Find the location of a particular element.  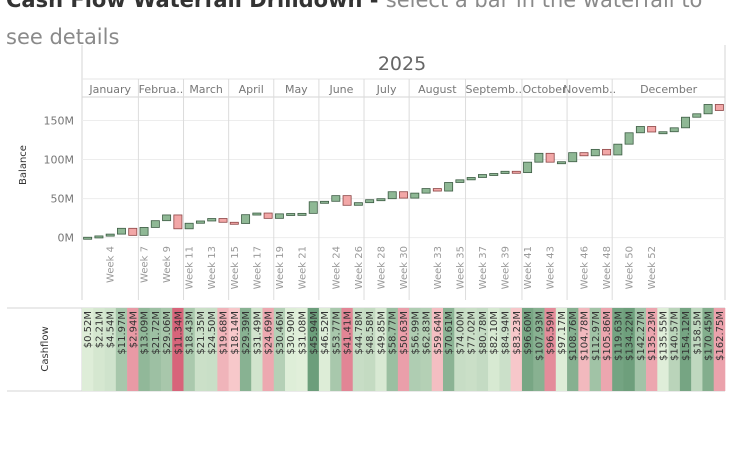

month-header: July is located at coordinates (386, 89).